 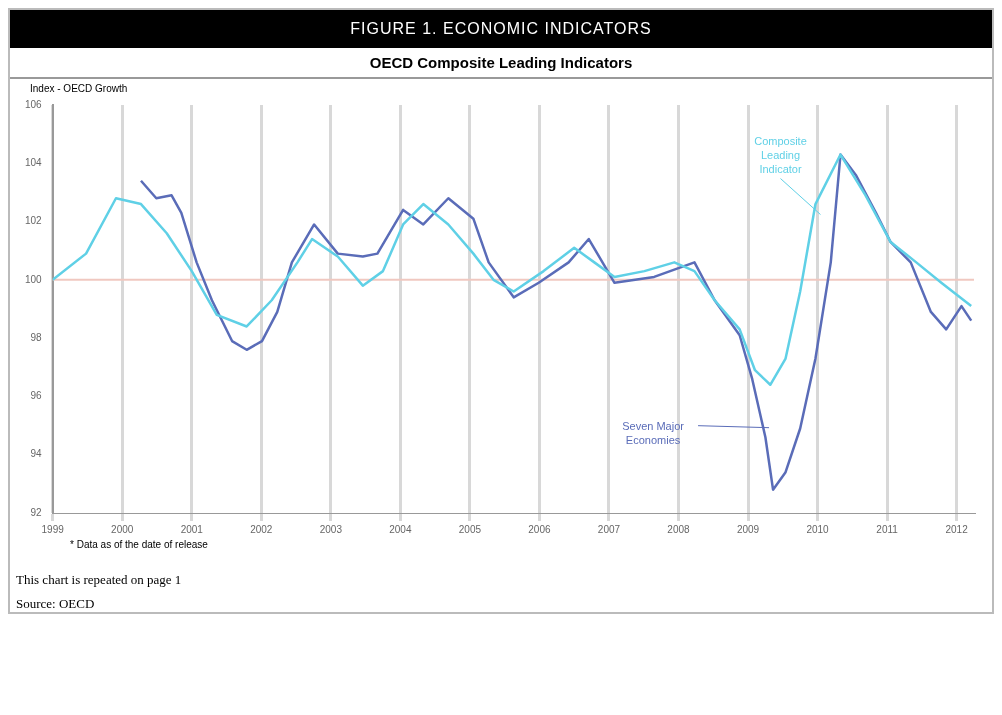 What do you see at coordinates (122, 529) in the screenshot?
I see `x-tick-label: 2000` at bounding box center [122, 529].